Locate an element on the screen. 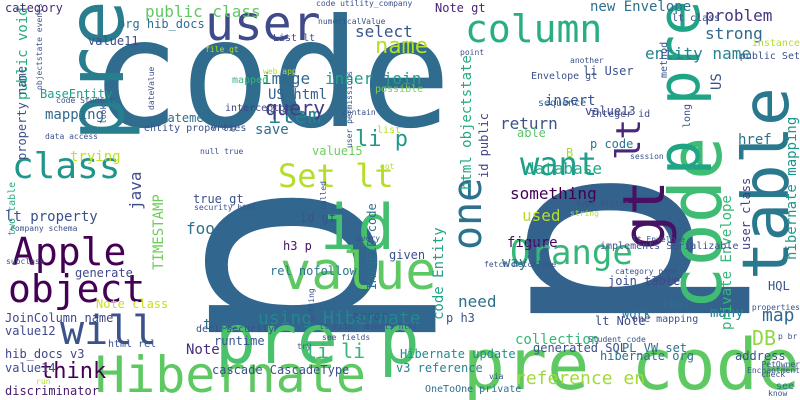  cloud-word: database is located at coordinates (563, 169).